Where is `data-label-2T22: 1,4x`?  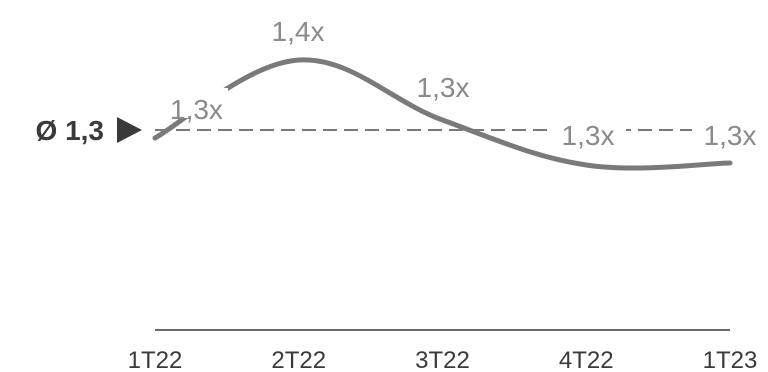
data-label-2T22: 1,4x is located at coordinates (298, 31).